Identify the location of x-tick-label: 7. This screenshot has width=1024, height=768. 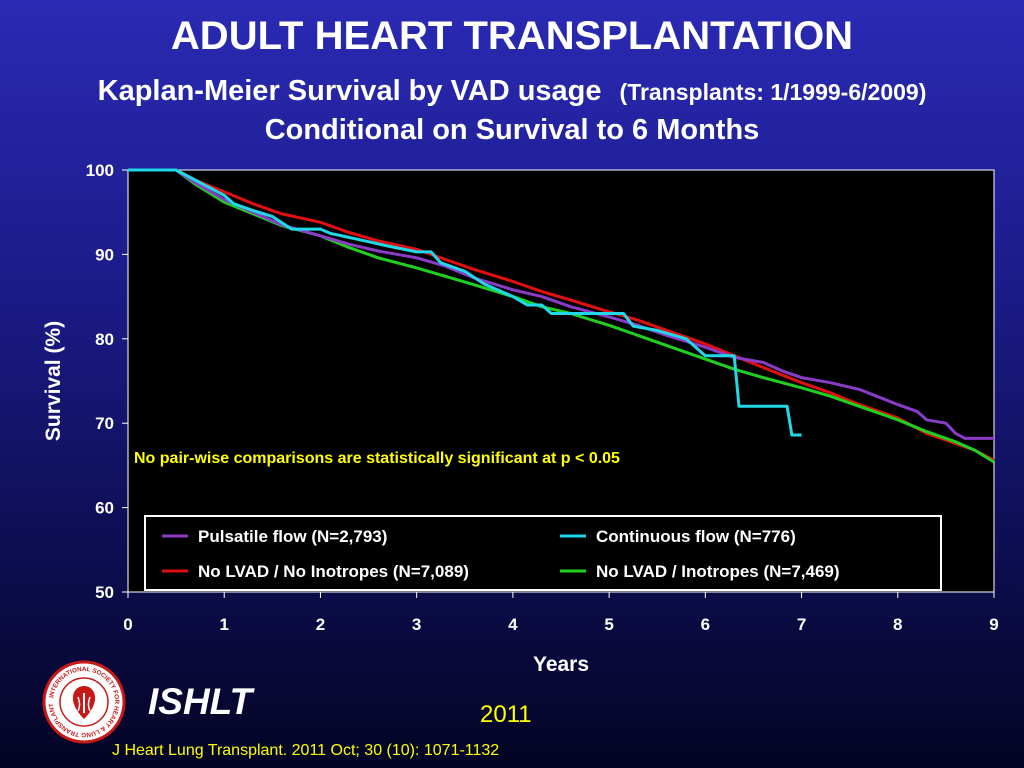
(801, 624).